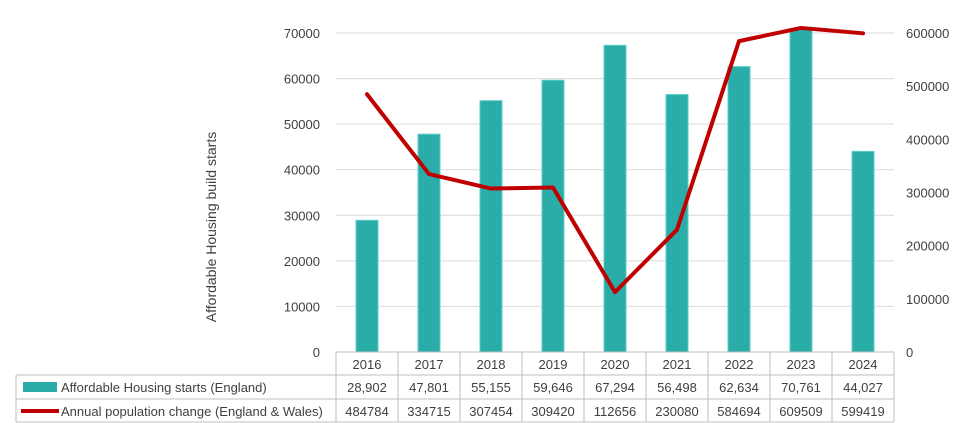 Image resolution: width=960 pixels, height=423 pixels. What do you see at coordinates (615, 411) in the screenshot?
I see `table-cell: 112656` at bounding box center [615, 411].